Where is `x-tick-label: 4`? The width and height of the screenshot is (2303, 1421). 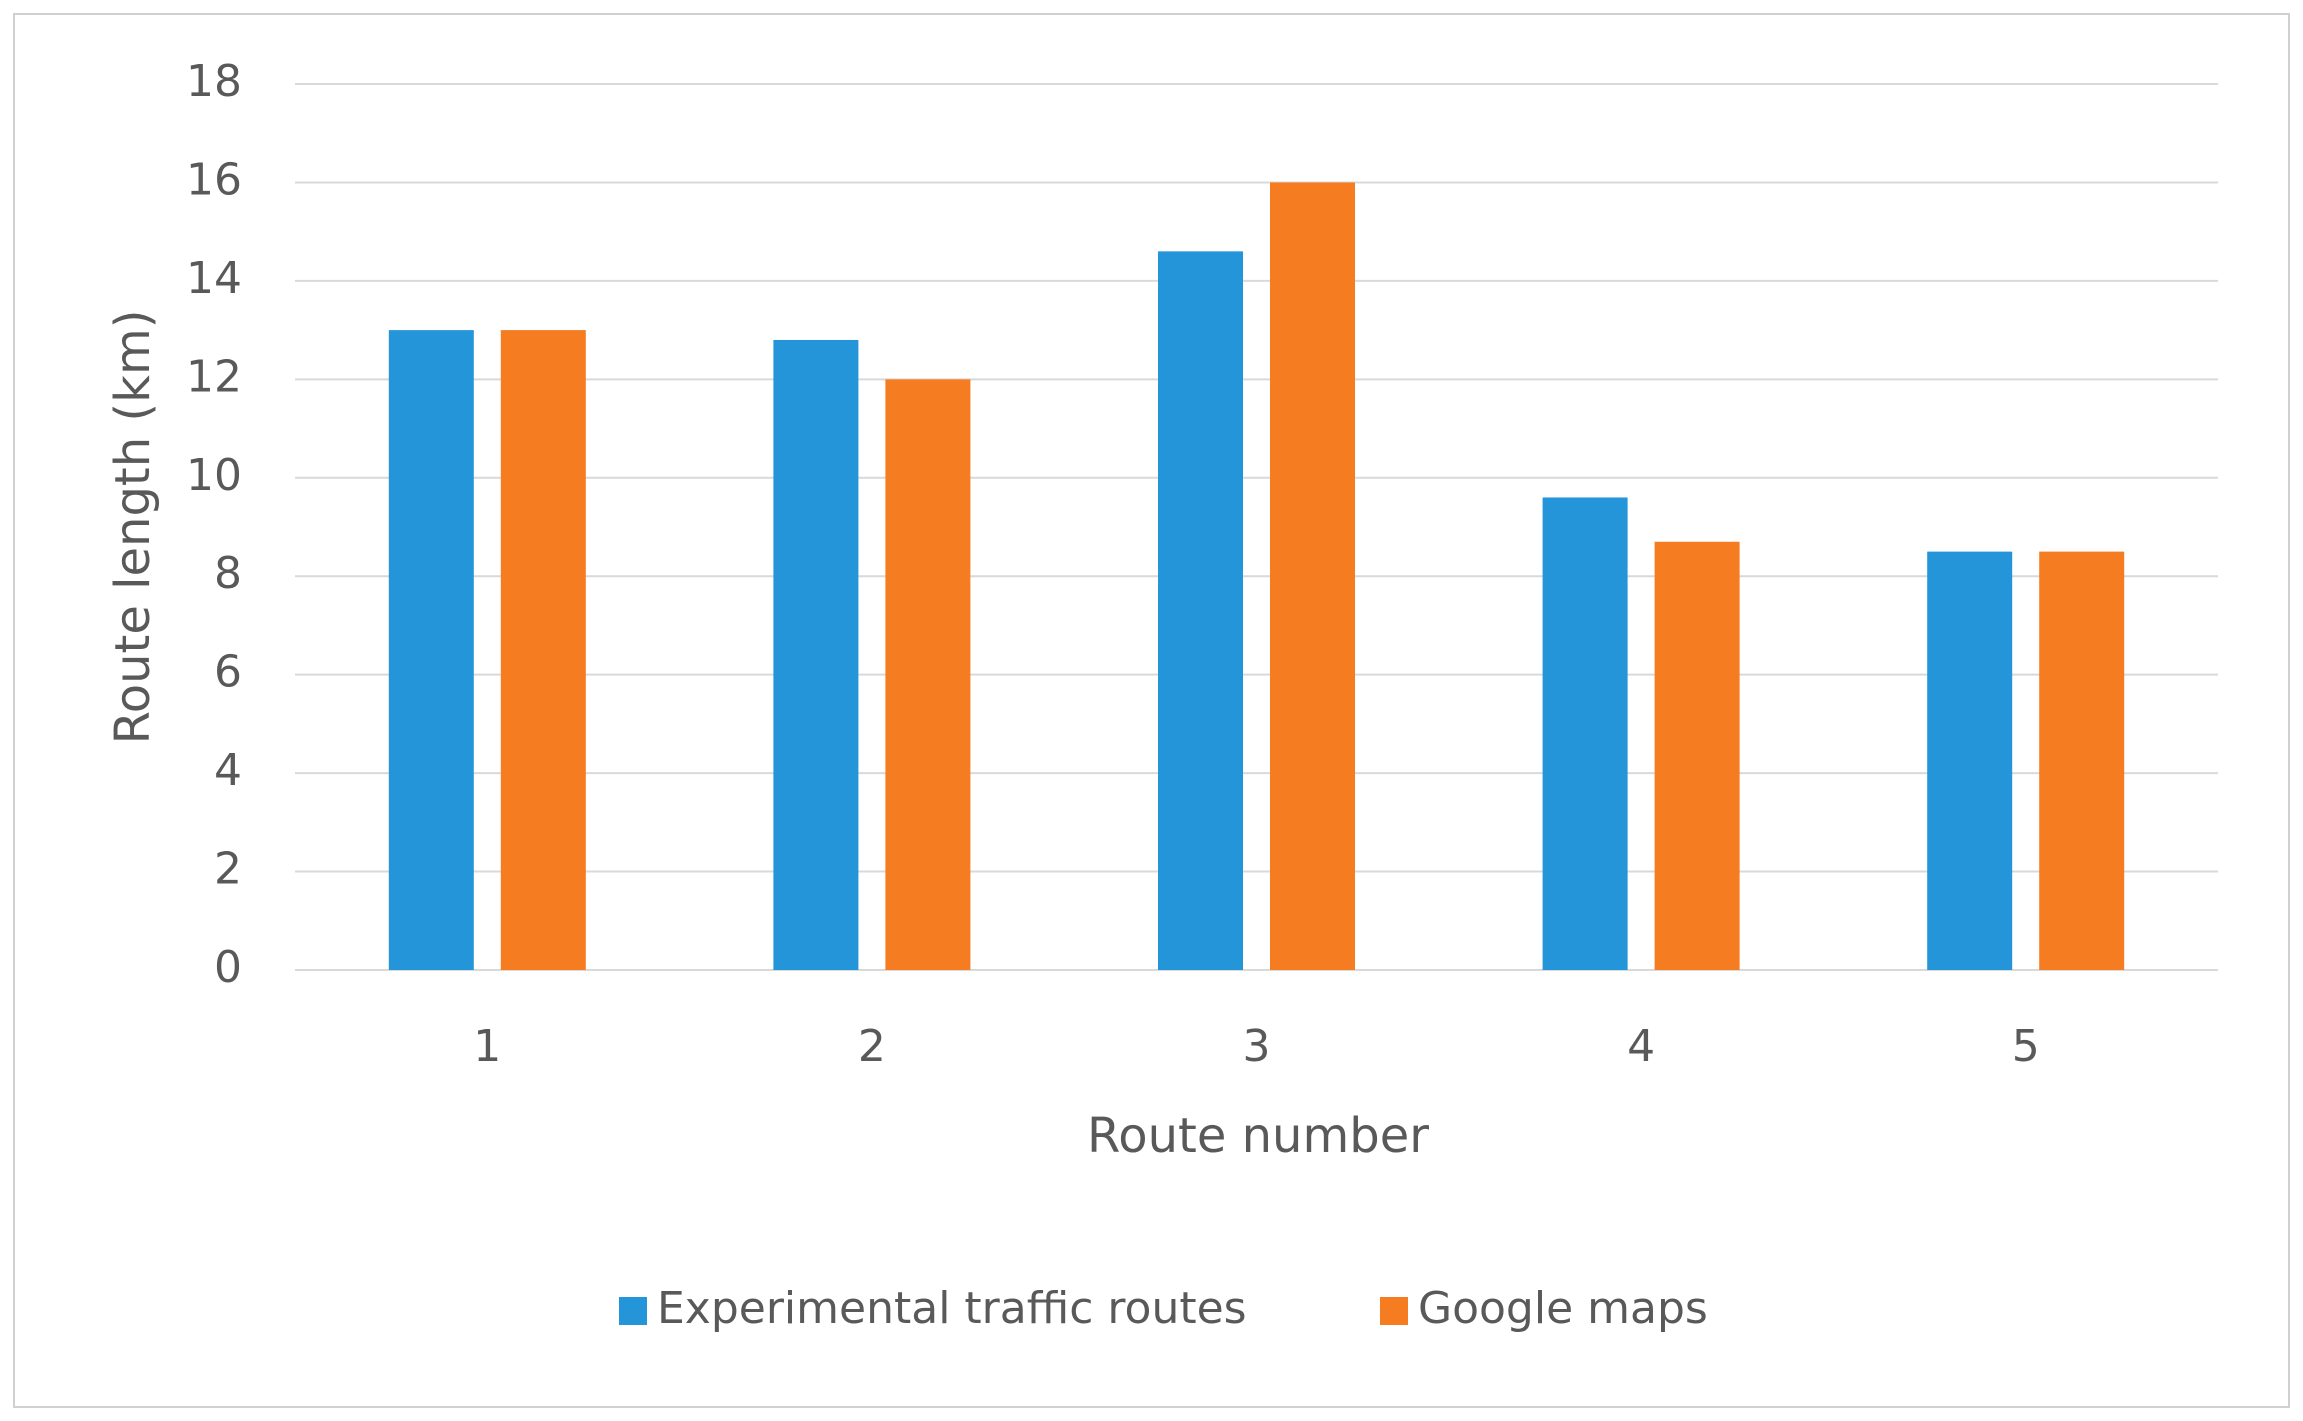
x-tick-label: 4 is located at coordinates (1641, 1046).